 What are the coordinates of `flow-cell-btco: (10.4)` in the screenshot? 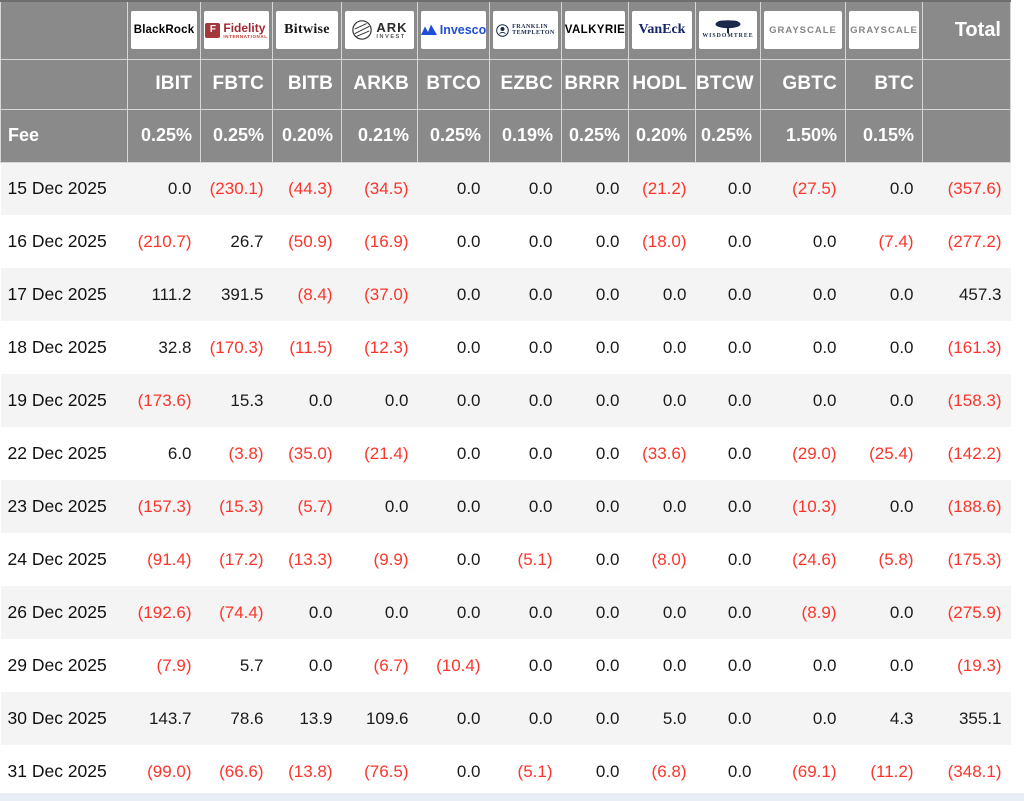 It's located at (458, 665).